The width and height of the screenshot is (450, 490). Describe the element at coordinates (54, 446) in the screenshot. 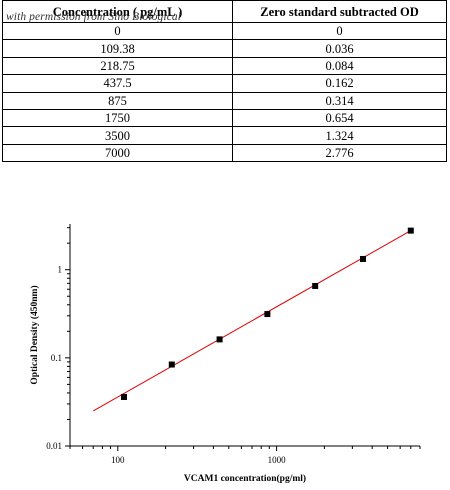

I see `y-tick-label: 0.01` at that location.